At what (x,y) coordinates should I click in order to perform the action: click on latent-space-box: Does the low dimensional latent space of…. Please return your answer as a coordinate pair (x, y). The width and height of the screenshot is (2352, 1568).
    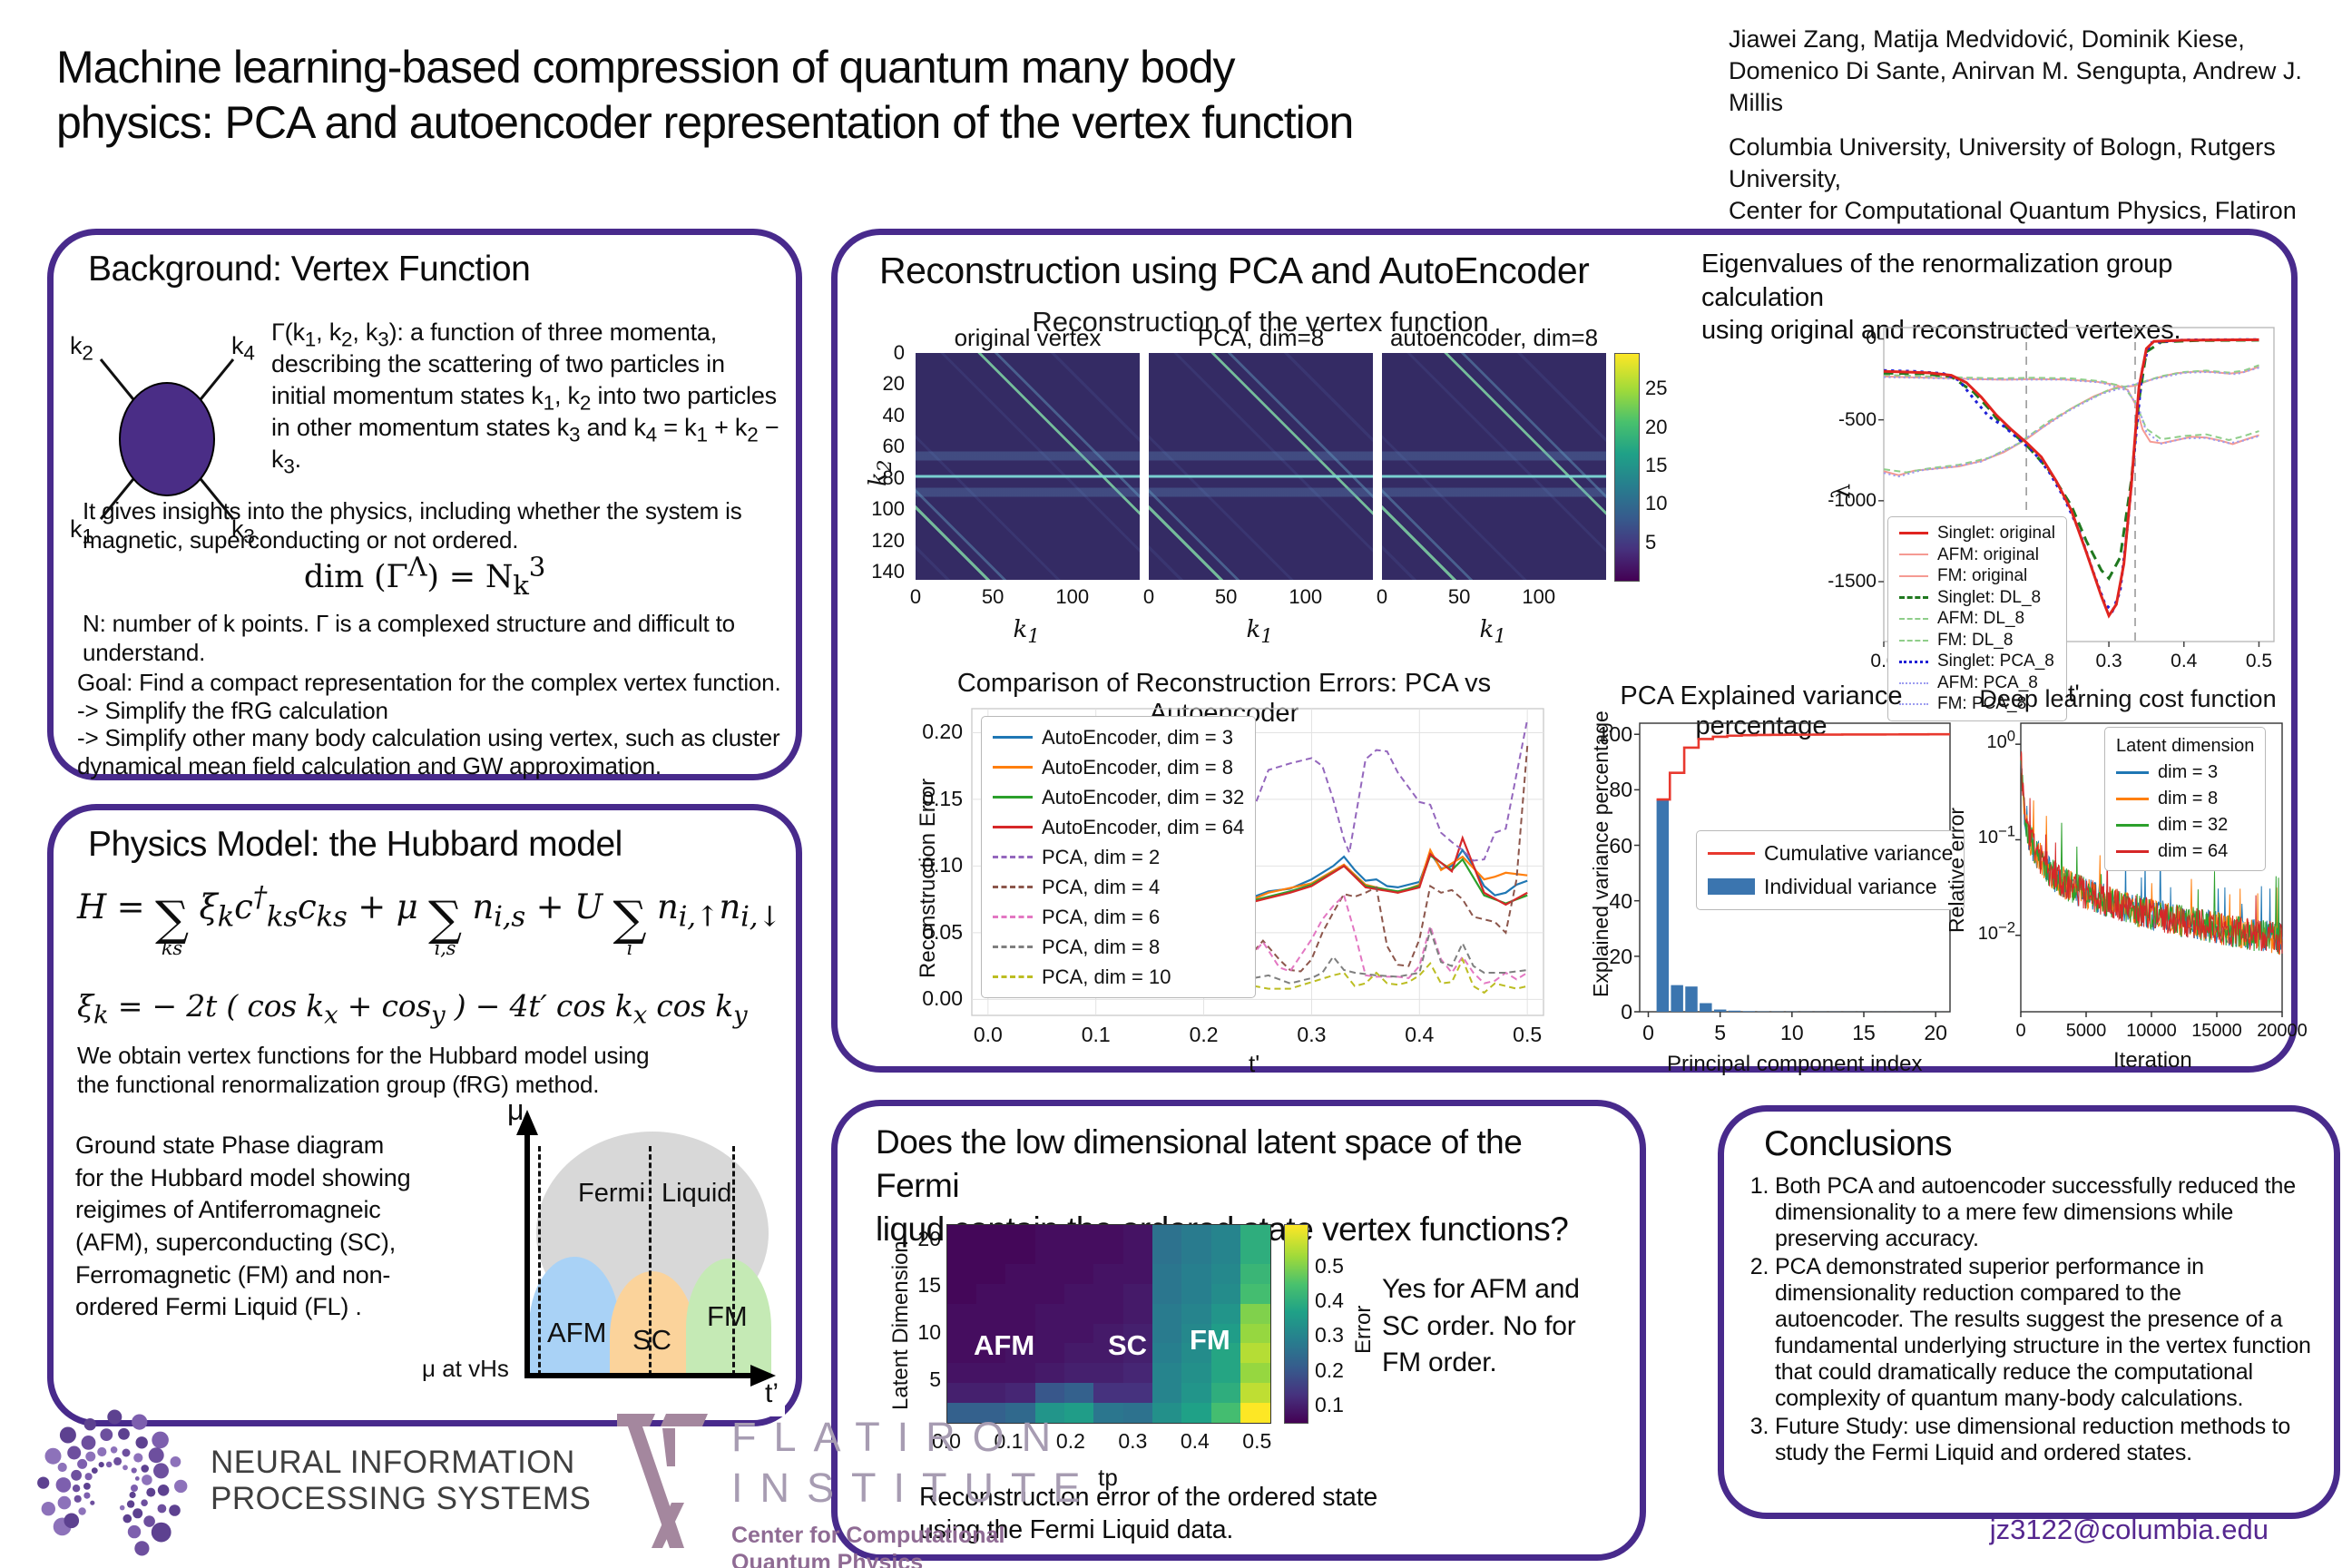
    Looking at the image, I should click on (1238, 1330).